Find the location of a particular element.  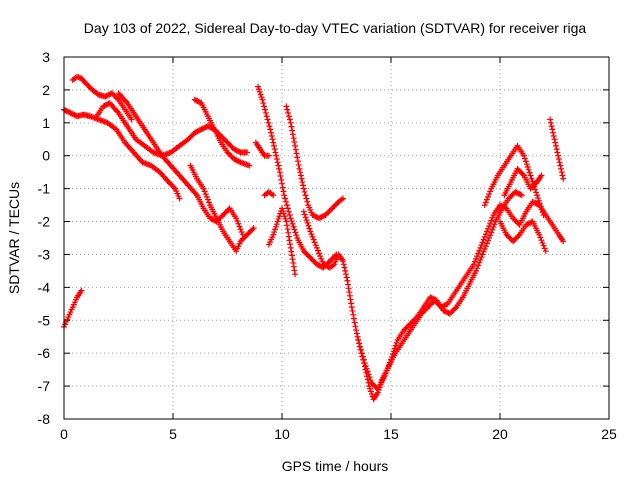

y-tick-label: -4 is located at coordinates (44, 287).